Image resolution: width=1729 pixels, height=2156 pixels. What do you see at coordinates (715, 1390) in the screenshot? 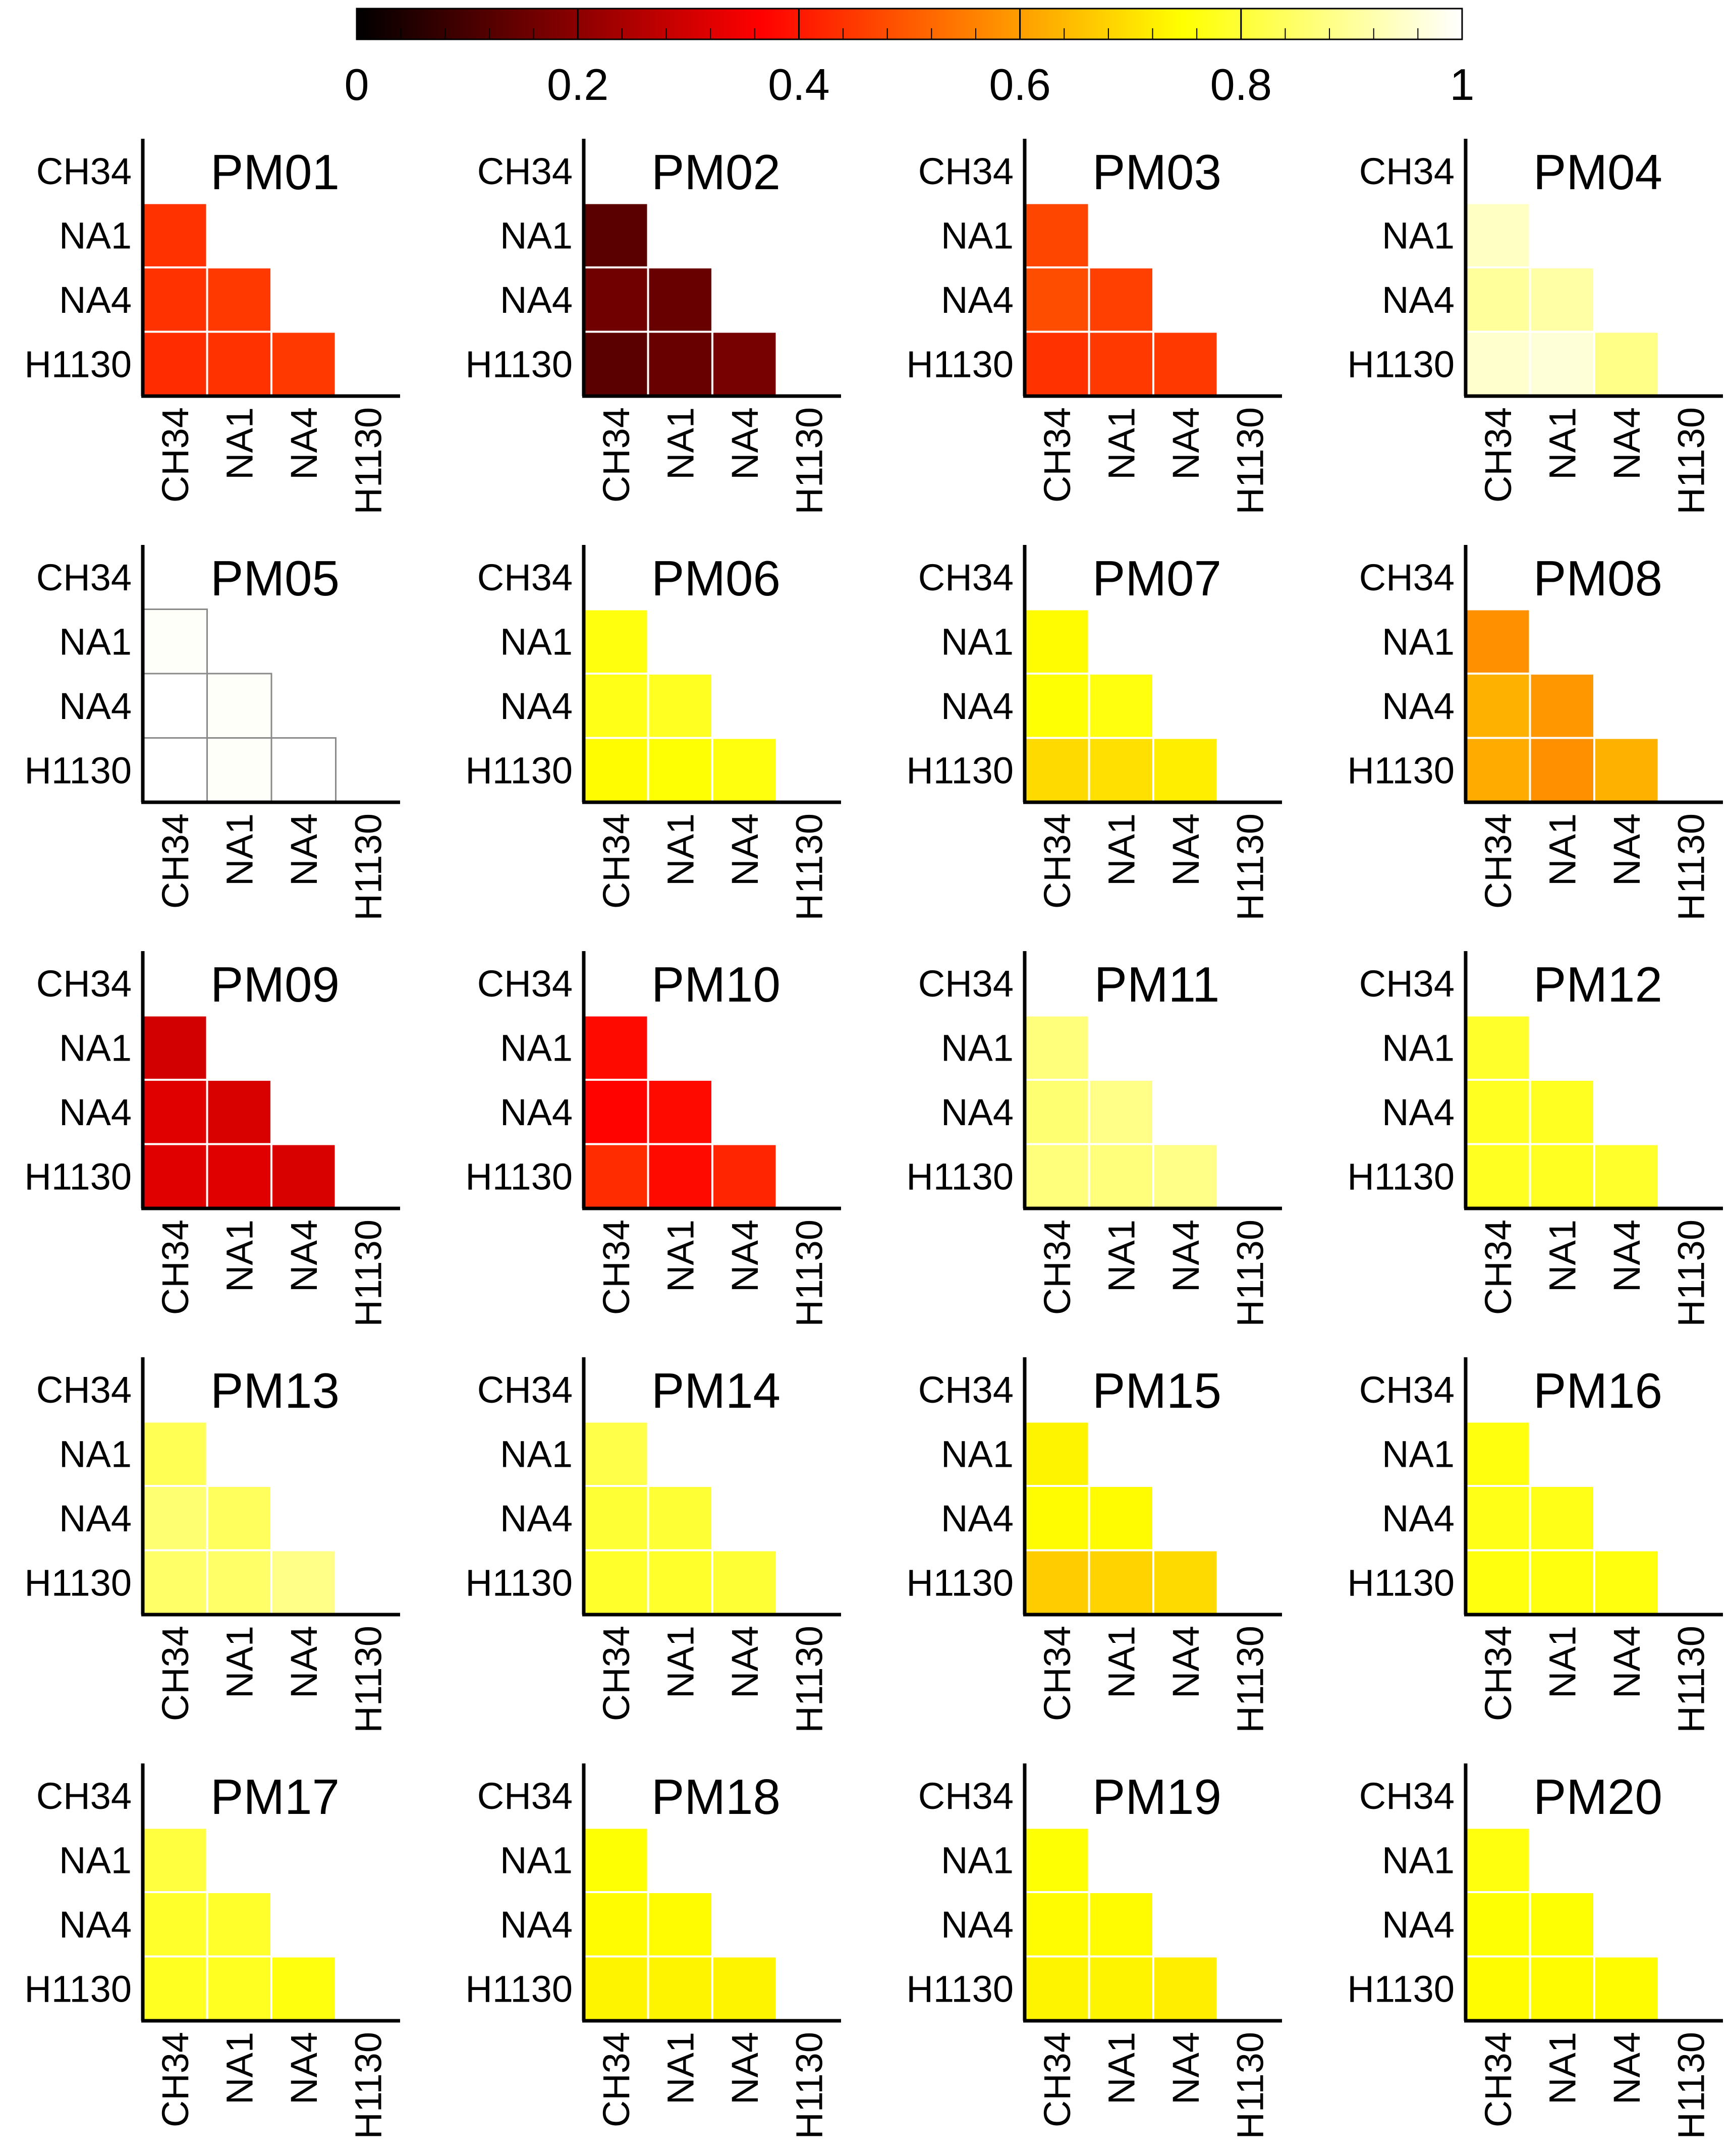
I see `panel-title: PM14` at bounding box center [715, 1390].